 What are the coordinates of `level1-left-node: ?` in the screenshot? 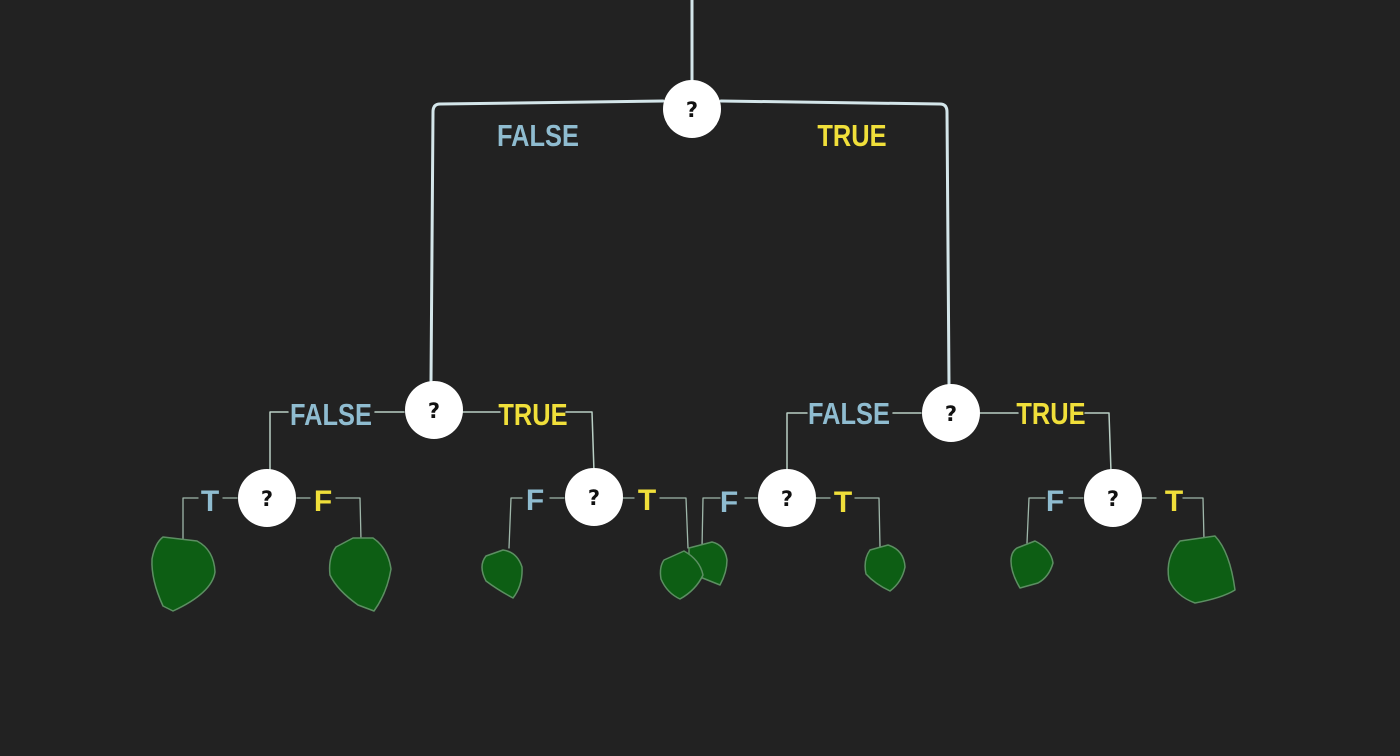 It's located at (434, 410).